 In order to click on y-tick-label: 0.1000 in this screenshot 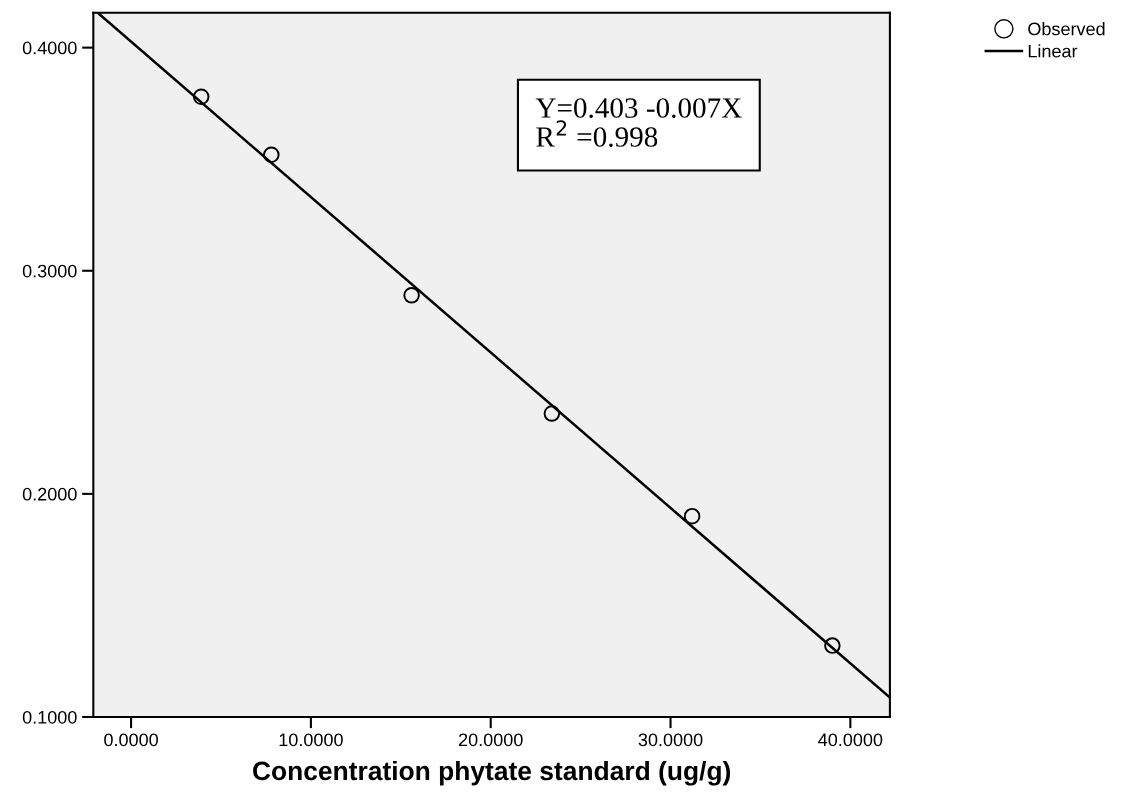, I will do `click(49, 717)`.